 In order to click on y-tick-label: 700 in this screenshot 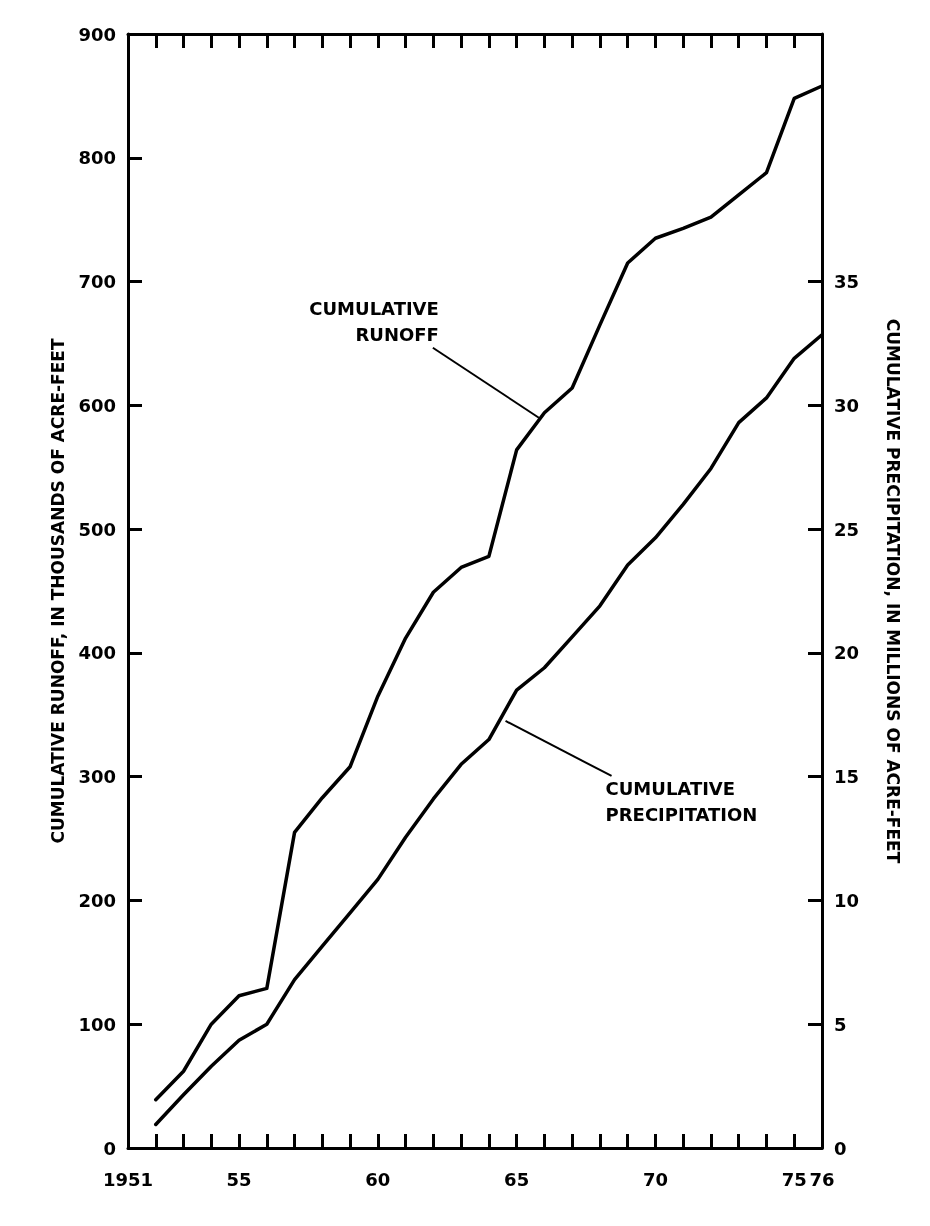, I will do `click(97, 282)`.